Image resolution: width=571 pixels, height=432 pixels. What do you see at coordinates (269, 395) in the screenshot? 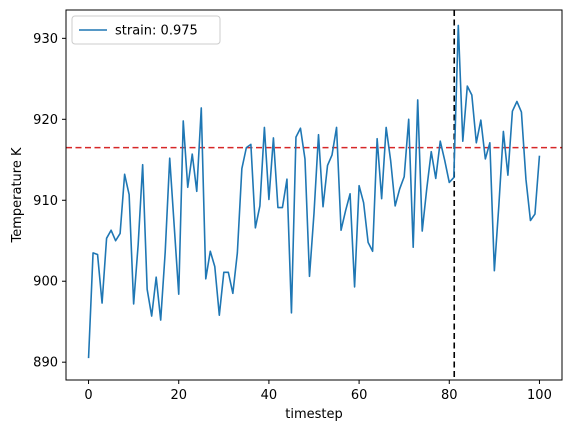
I see `x-tick-label: 40` at bounding box center [269, 395].